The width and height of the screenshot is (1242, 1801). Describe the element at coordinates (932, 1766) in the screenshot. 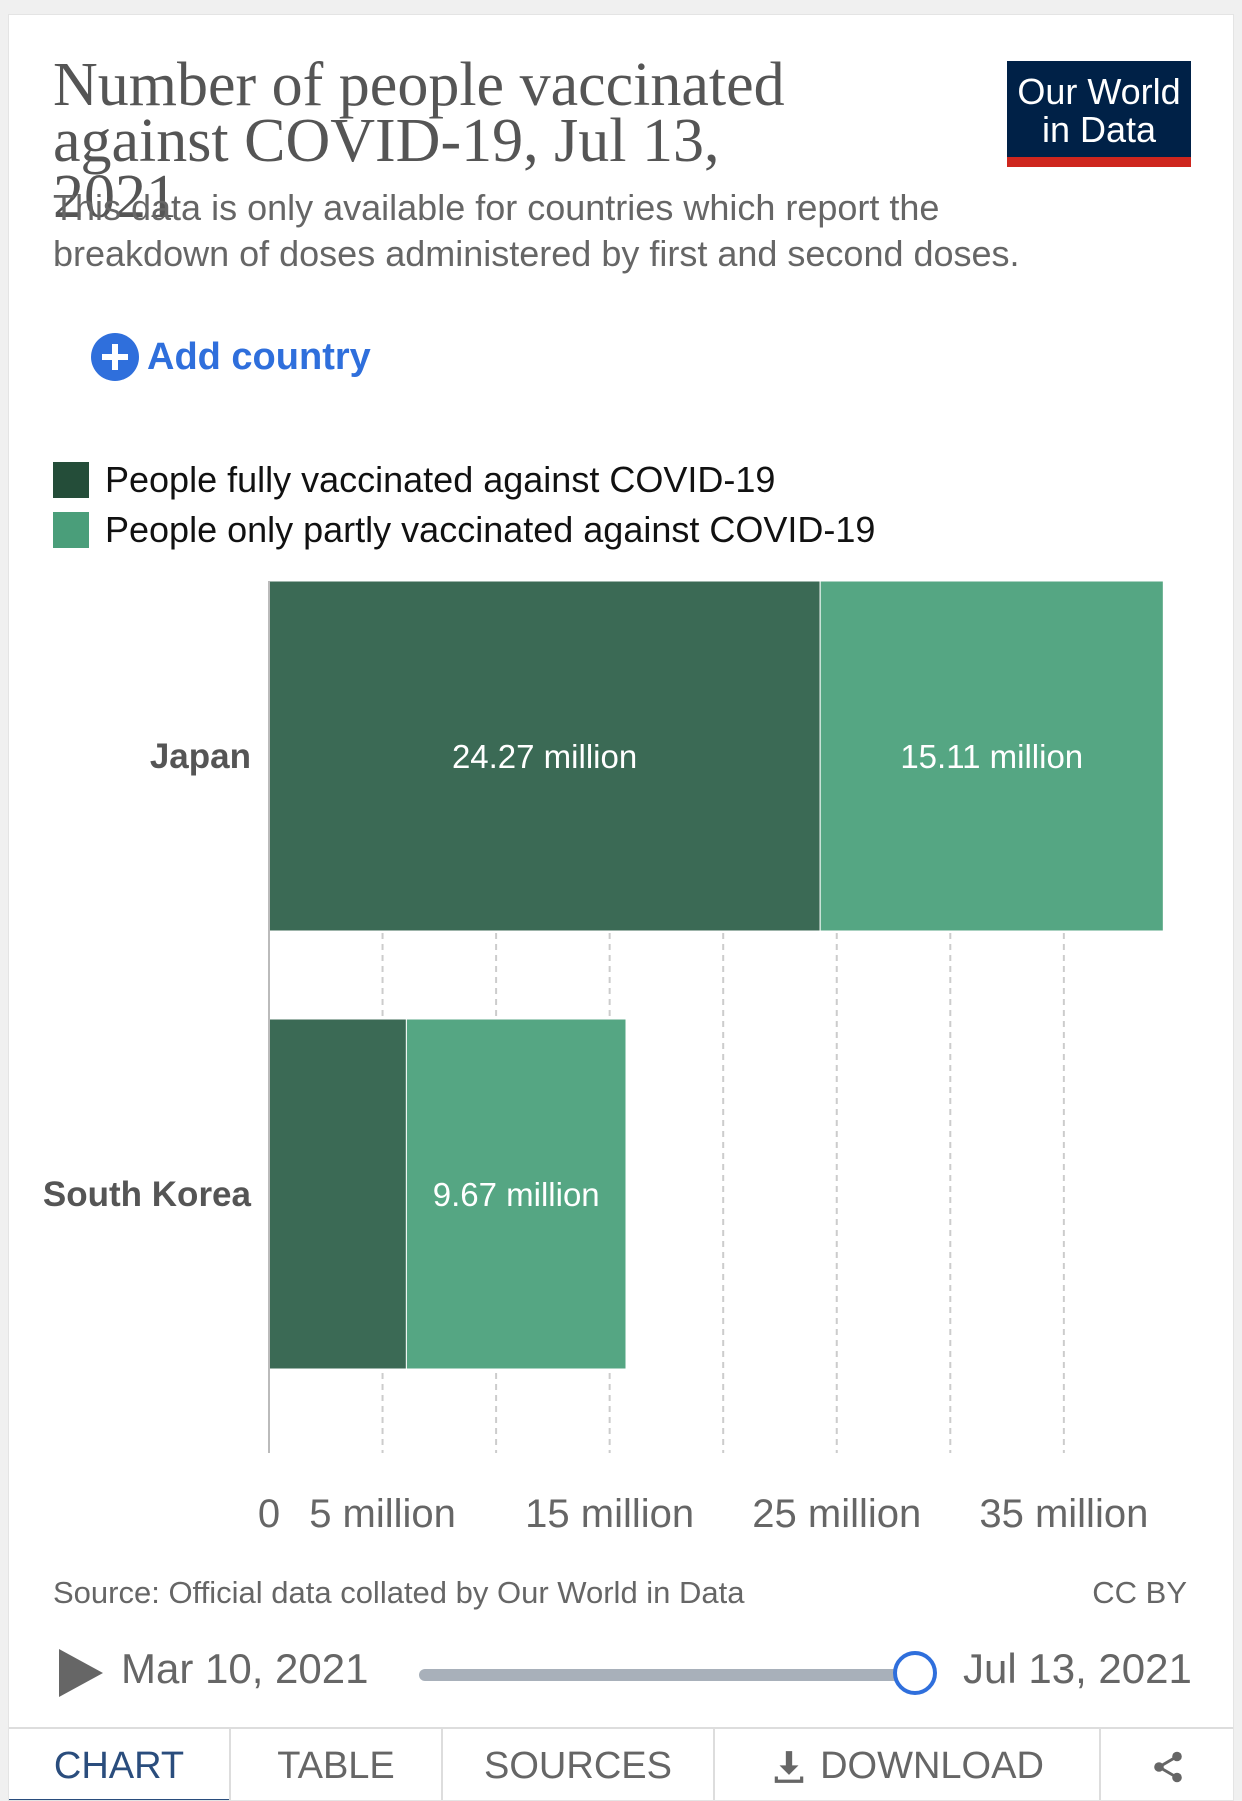

I see `tab-download-label: DOWNLOAD` at that location.